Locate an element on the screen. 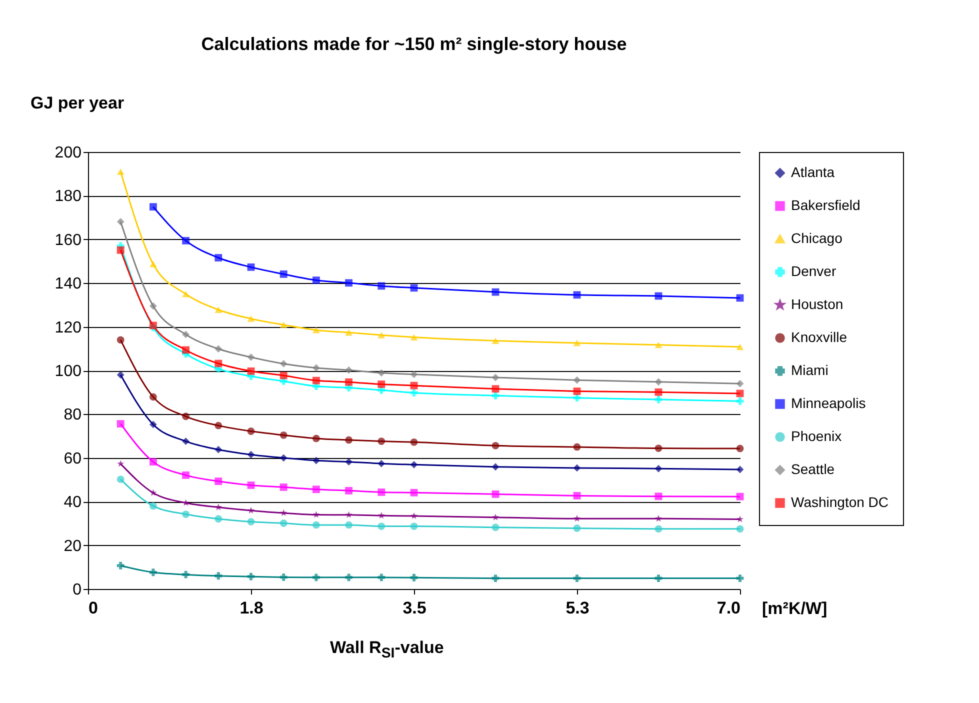  y-tick-label: 120 is located at coordinates (68, 327).